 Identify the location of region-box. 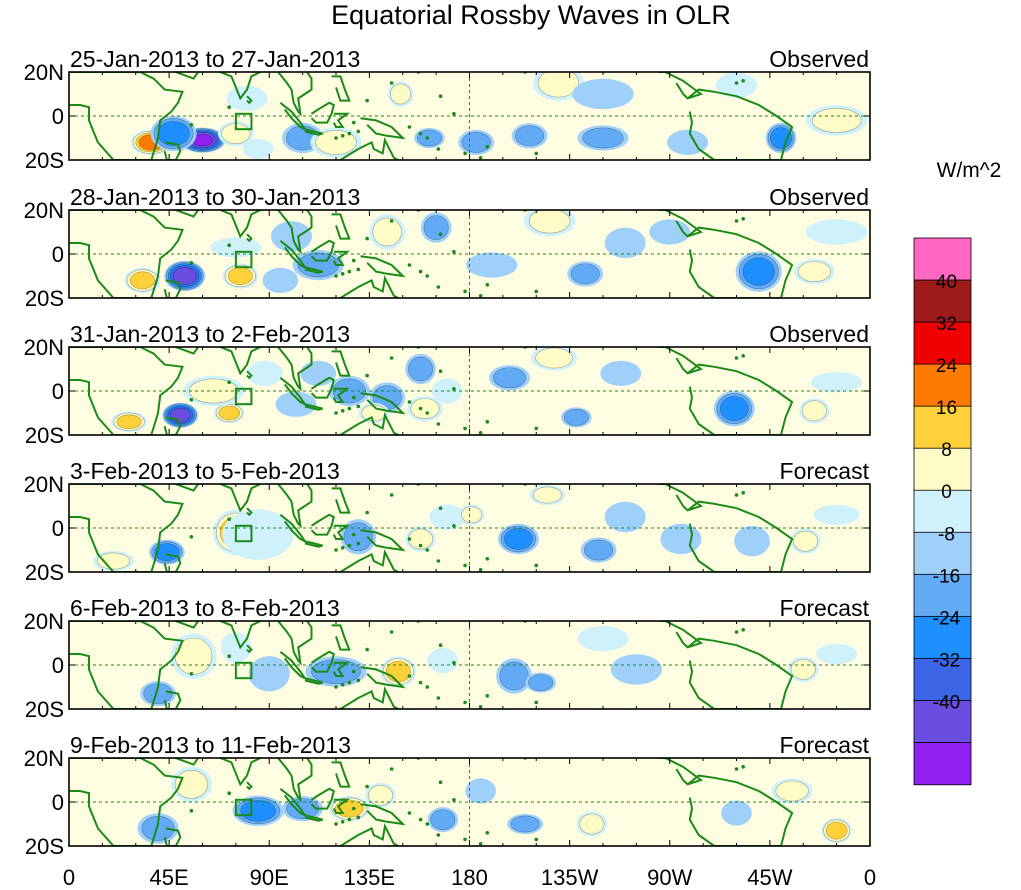
(243, 807).